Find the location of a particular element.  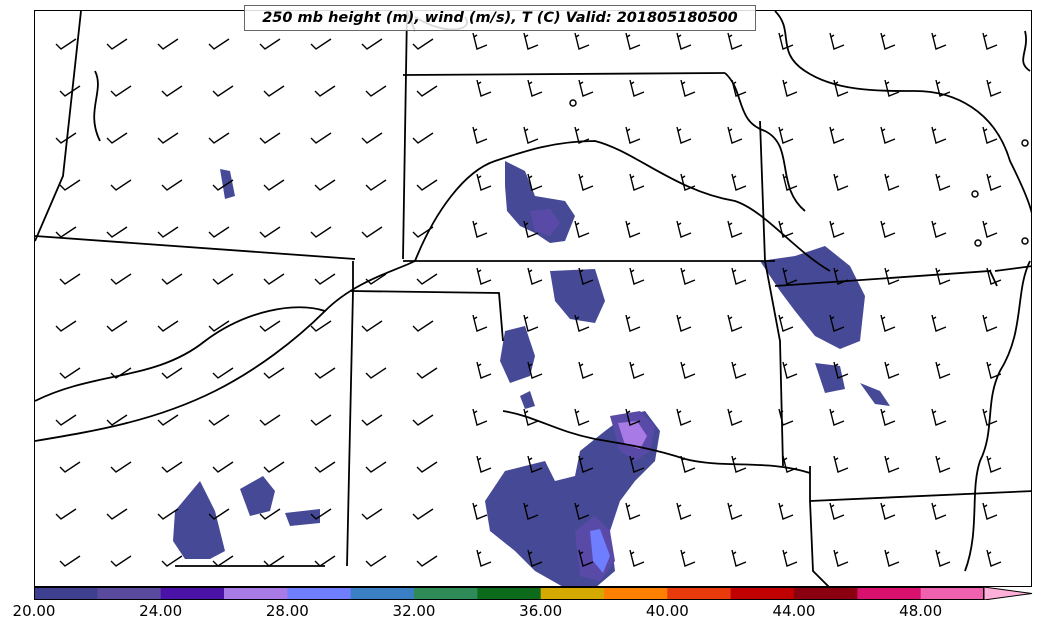

border-ne-ks is located at coordinates (564, 74).